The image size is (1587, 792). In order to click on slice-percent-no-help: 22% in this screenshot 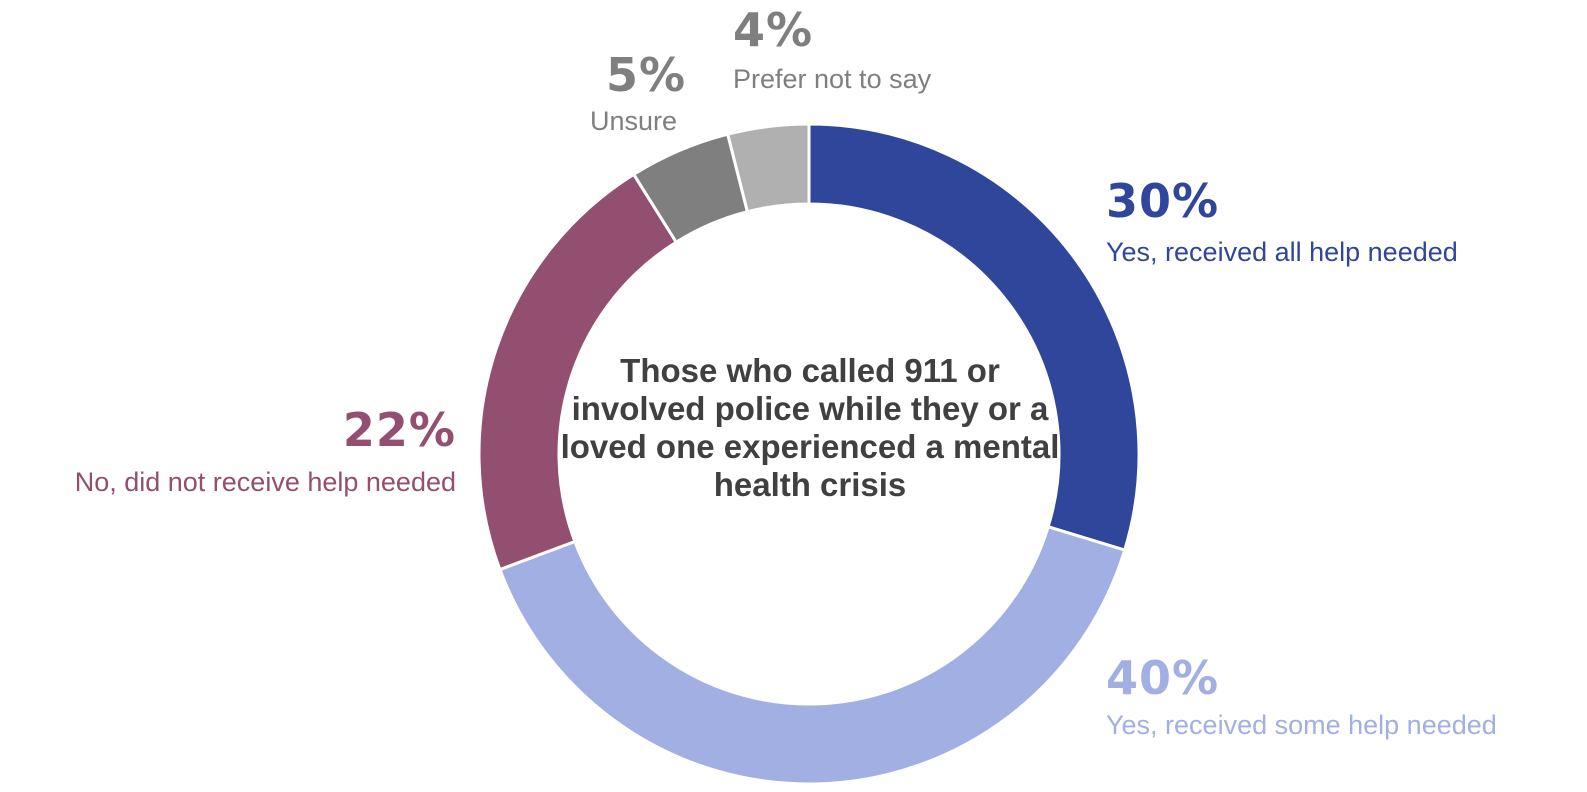, I will do `click(399, 430)`.